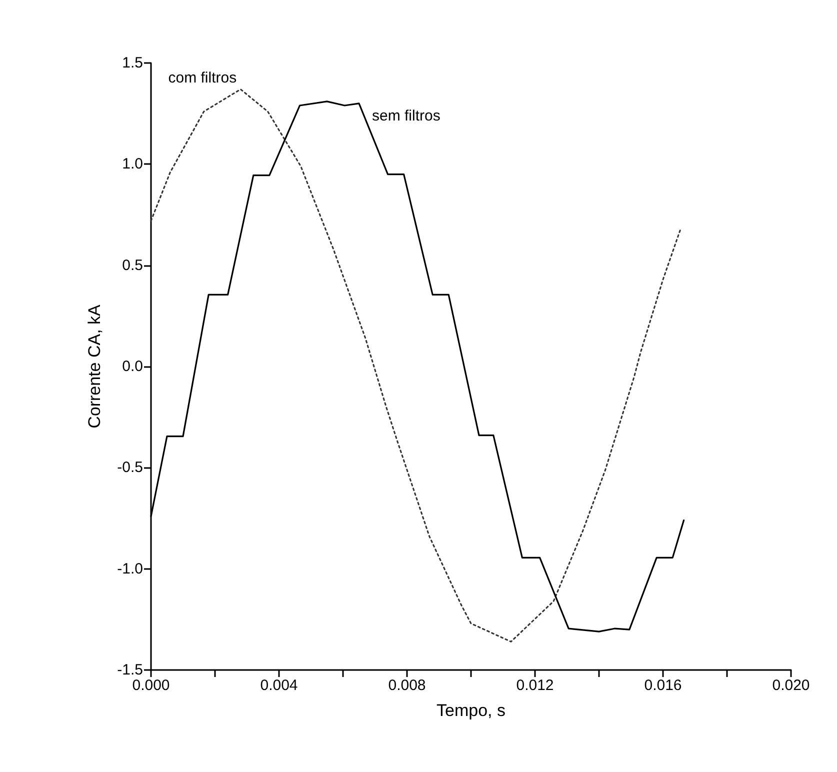 This screenshot has height=772, width=837. I want to click on y-axis-title: Corrente CA, kA, so click(94, 366).